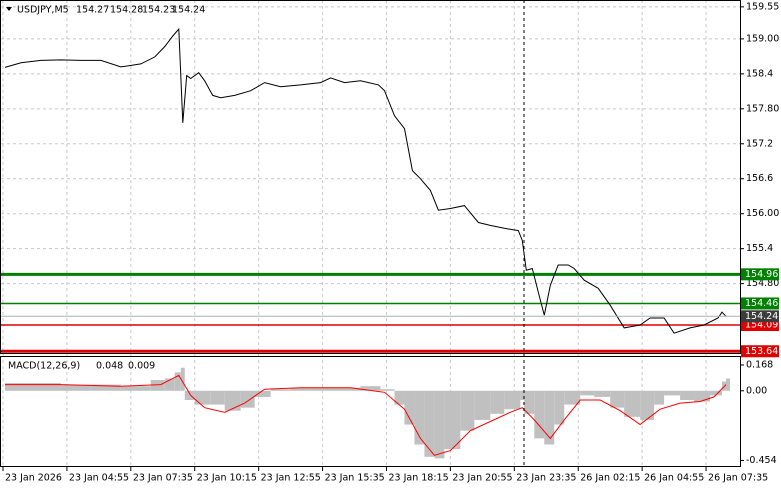 Image resolution: width=781 pixels, height=489 pixels. I want to click on signal-value: 0.009, so click(141, 366).